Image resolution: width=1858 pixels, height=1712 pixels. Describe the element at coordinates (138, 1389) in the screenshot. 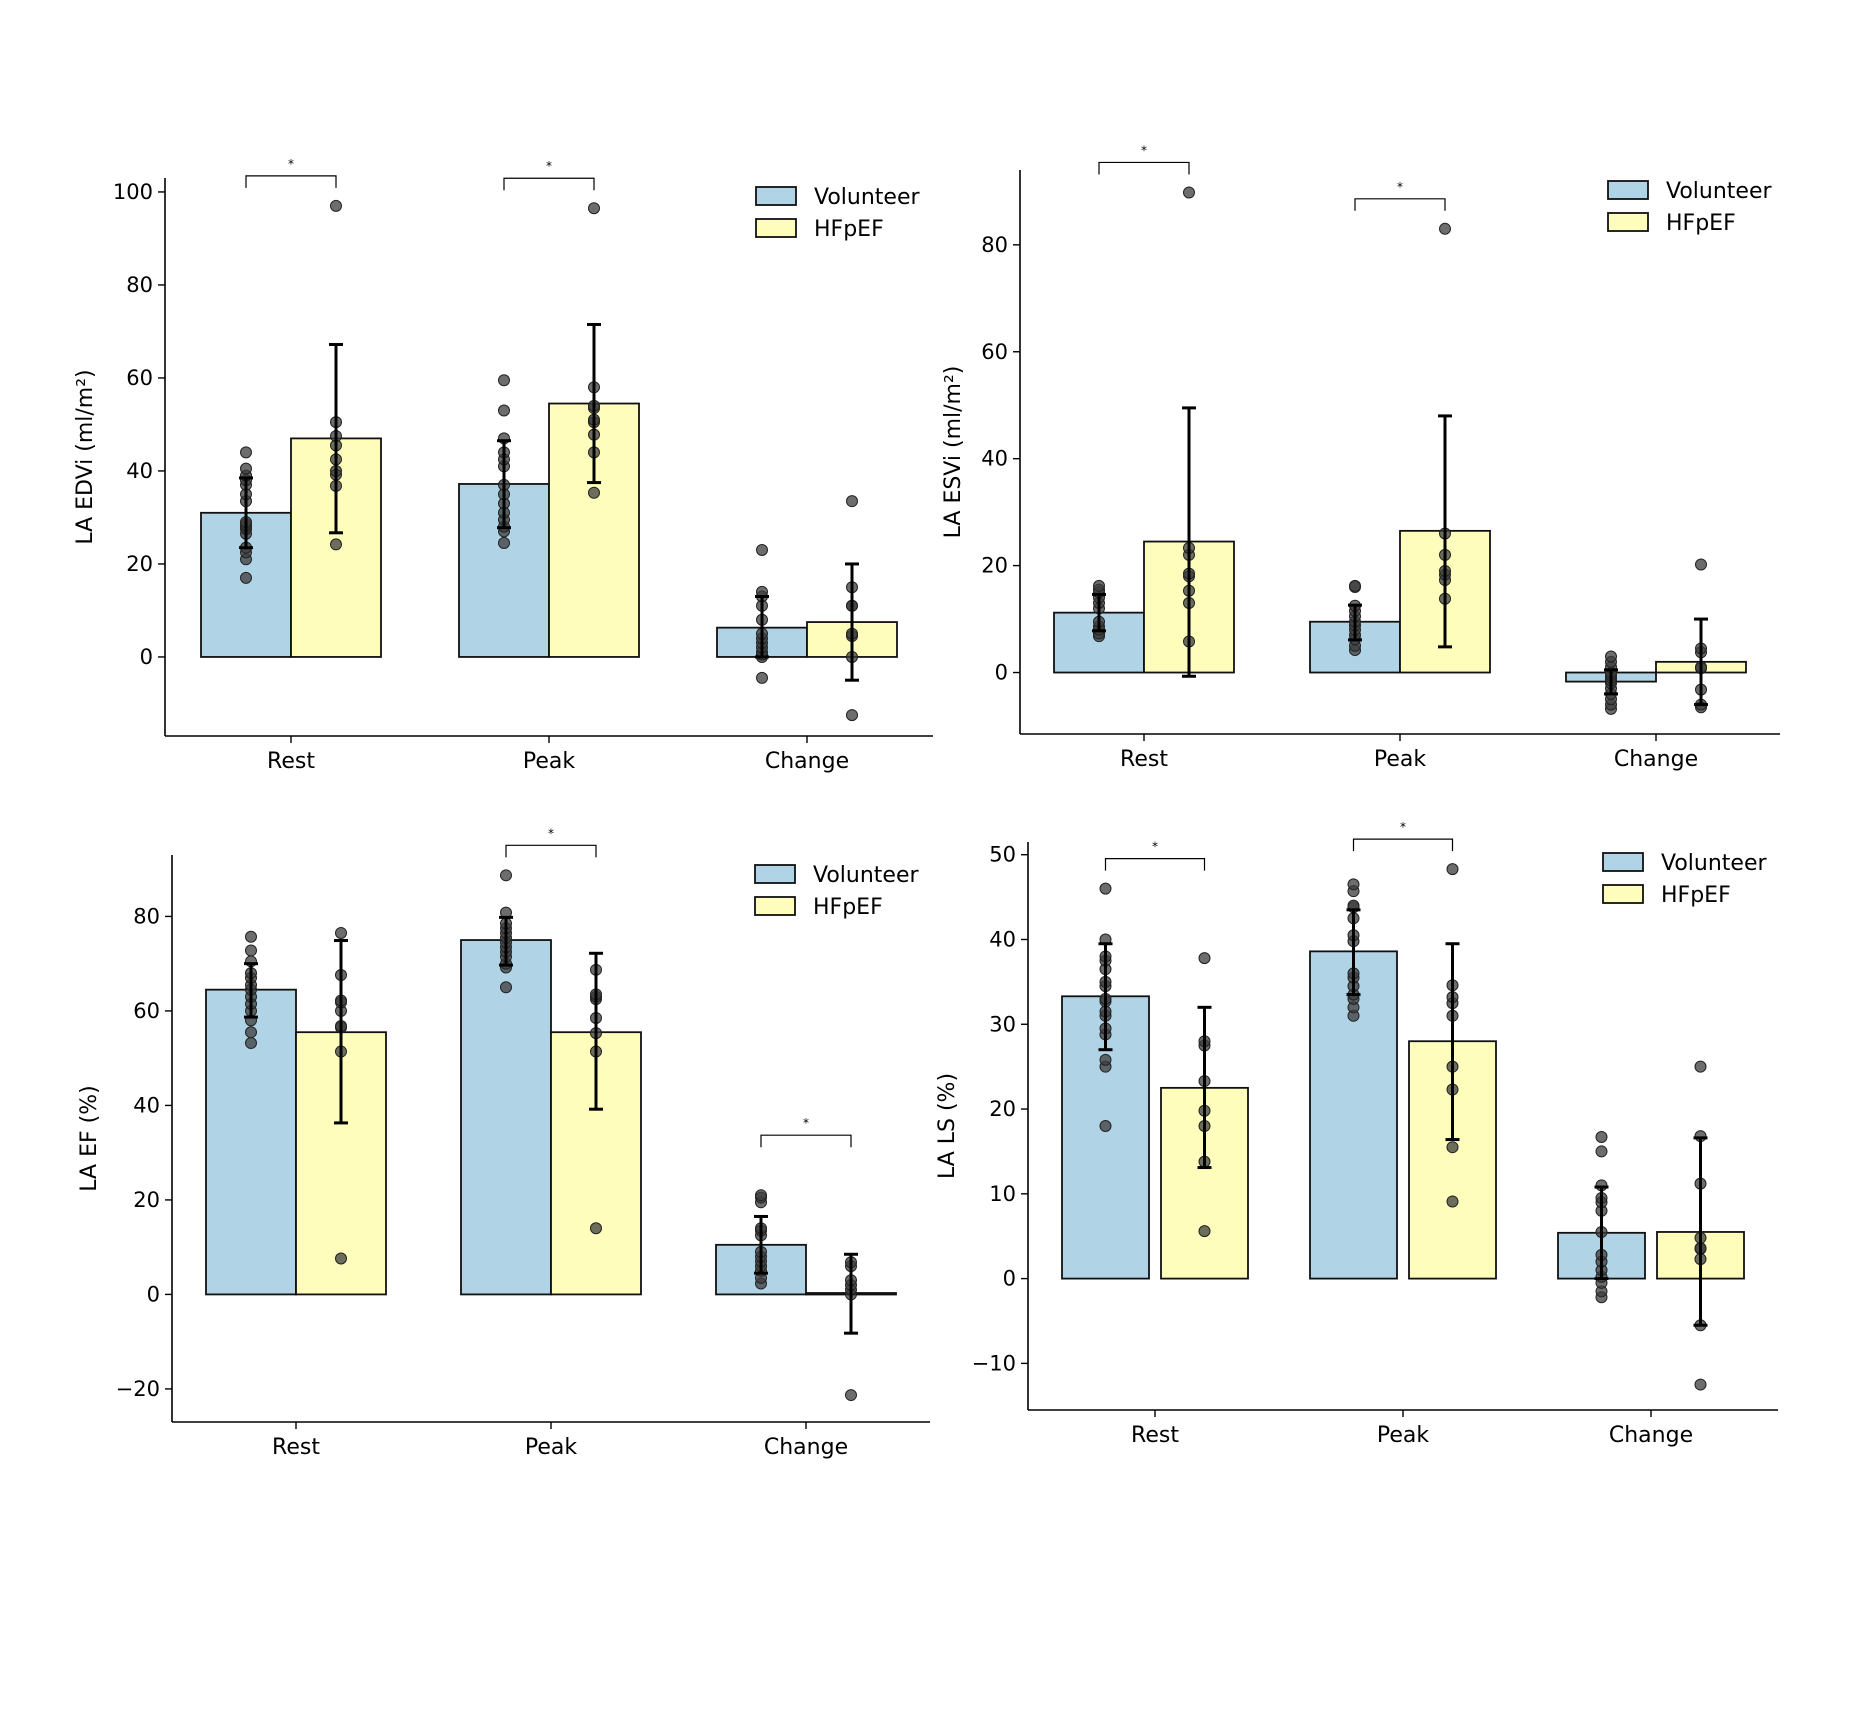

I see `y-tick-label: −20` at that location.